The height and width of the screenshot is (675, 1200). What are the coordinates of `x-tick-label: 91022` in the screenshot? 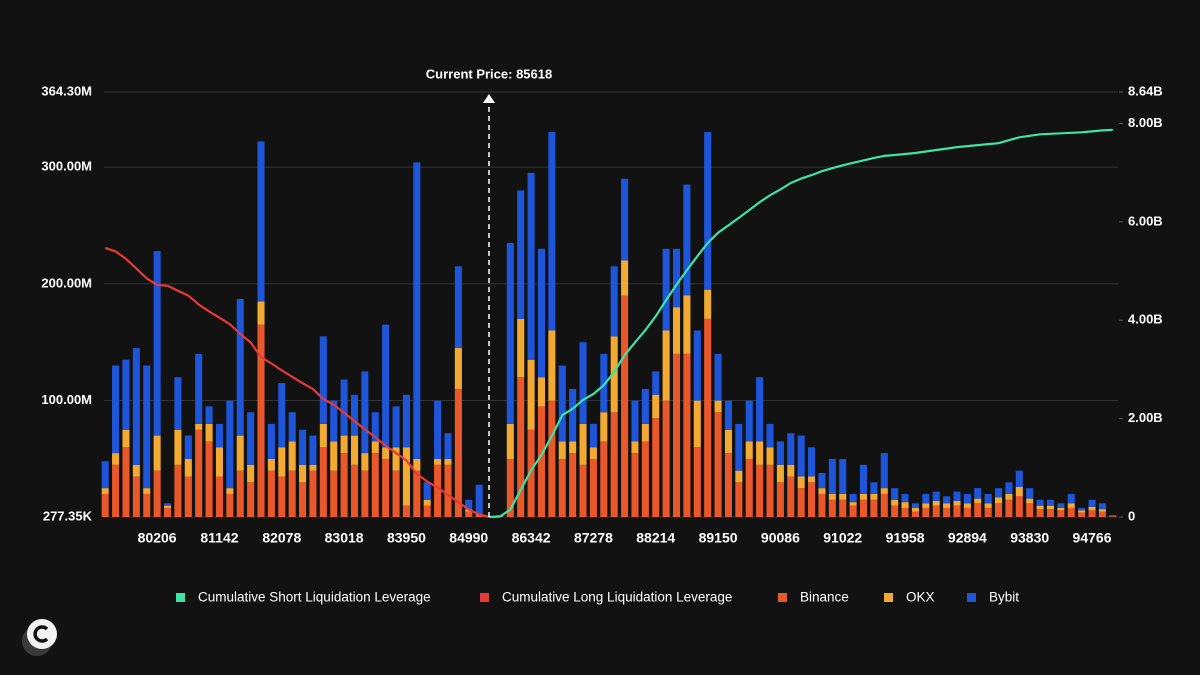 It's located at (842, 538).